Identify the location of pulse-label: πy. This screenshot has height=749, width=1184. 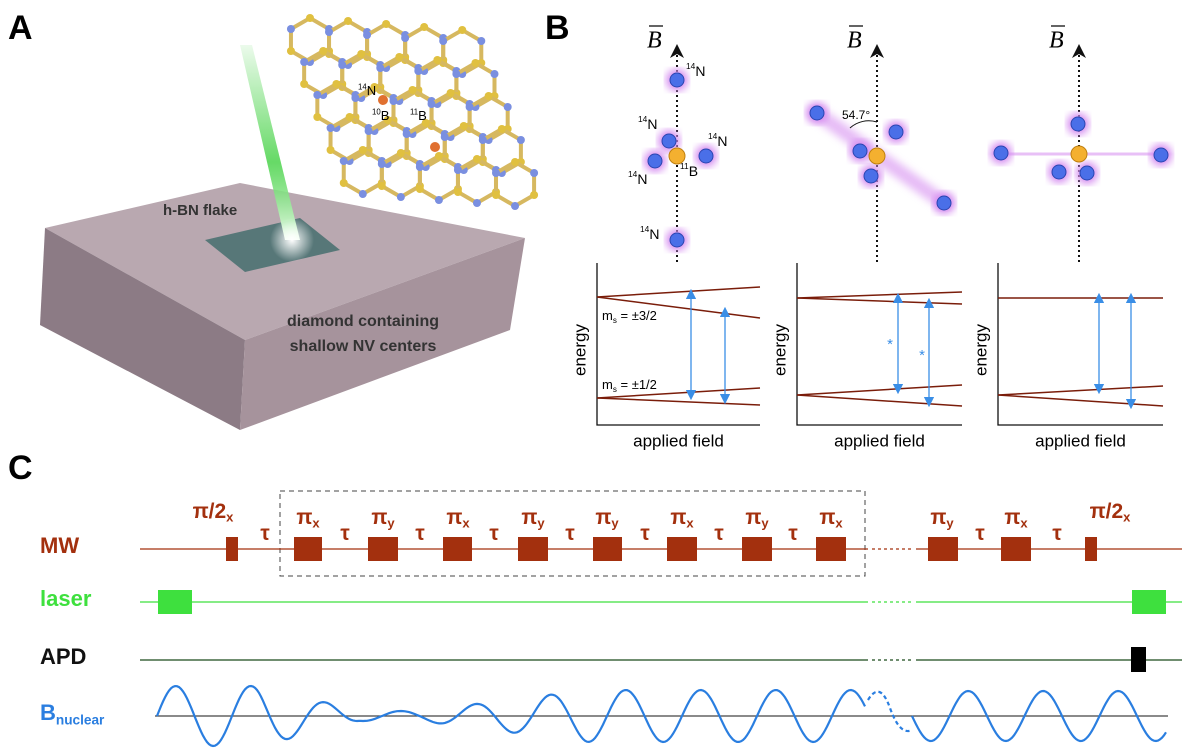
(383, 518).